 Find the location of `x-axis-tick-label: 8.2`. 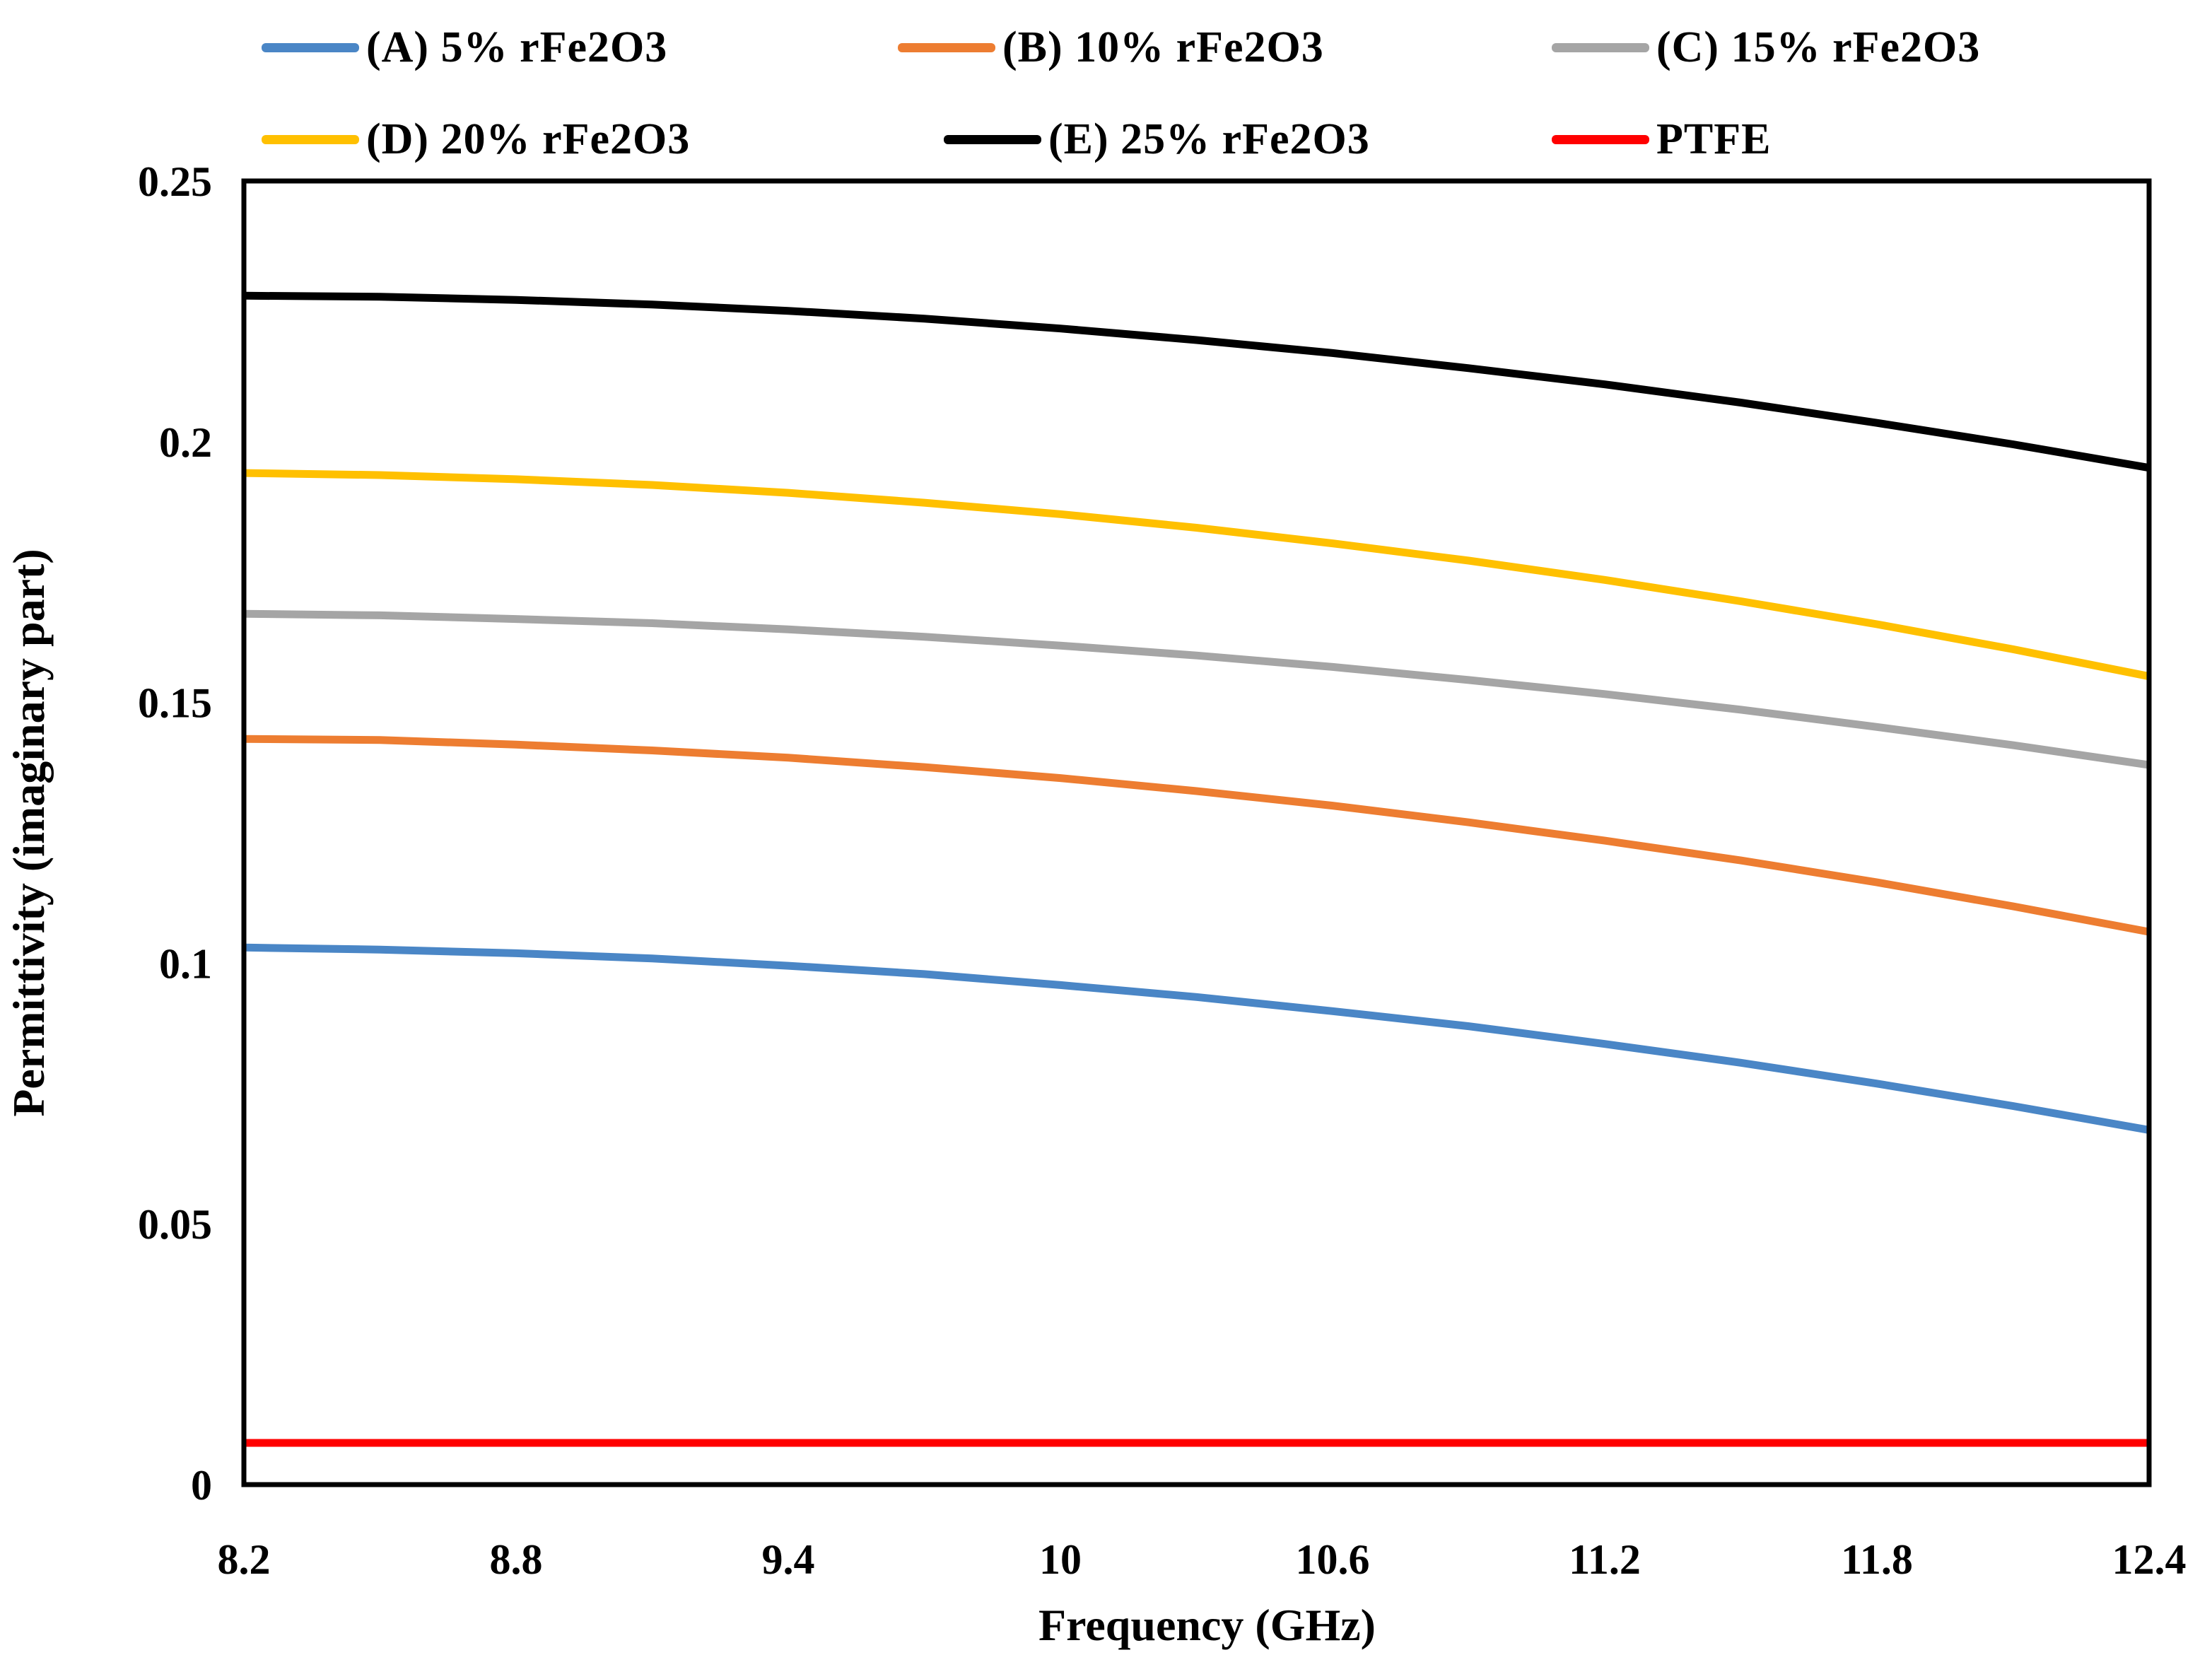

x-axis-tick-label: 8.2 is located at coordinates (244, 1559).